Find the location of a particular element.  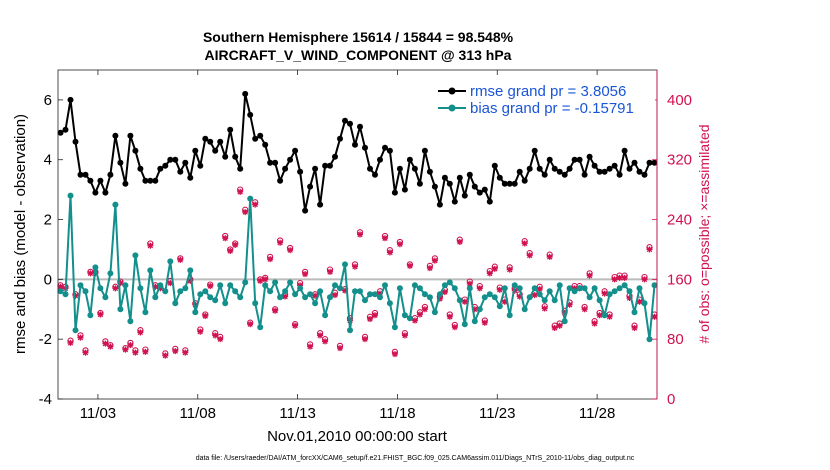

y-left-tick-label: 4 is located at coordinates (48, 160).